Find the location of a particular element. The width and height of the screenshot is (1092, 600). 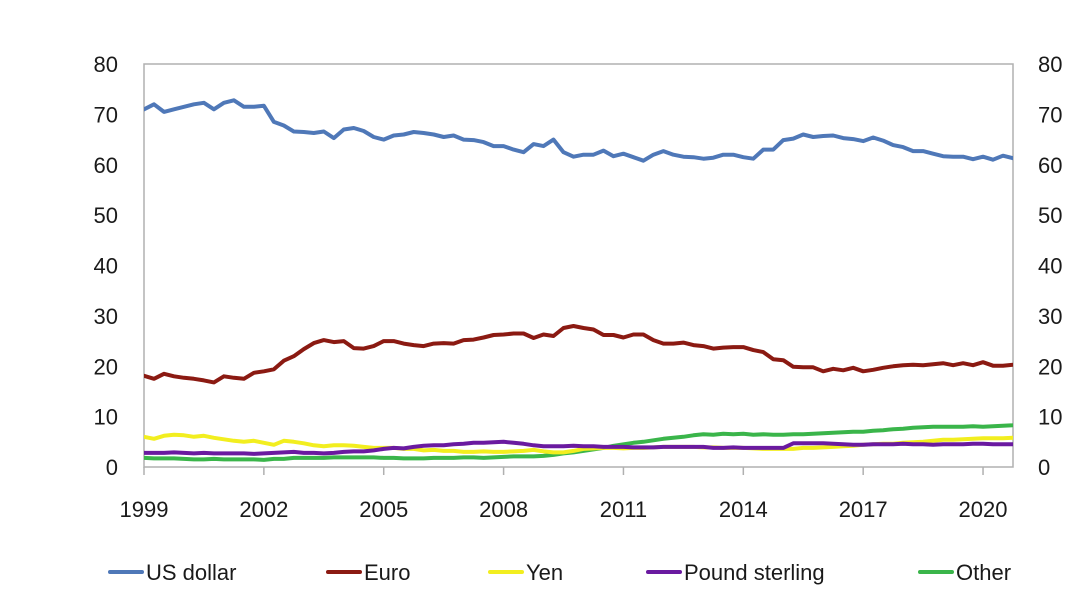

y-tick-label-right: 80 is located at coordinates (1050, 64).